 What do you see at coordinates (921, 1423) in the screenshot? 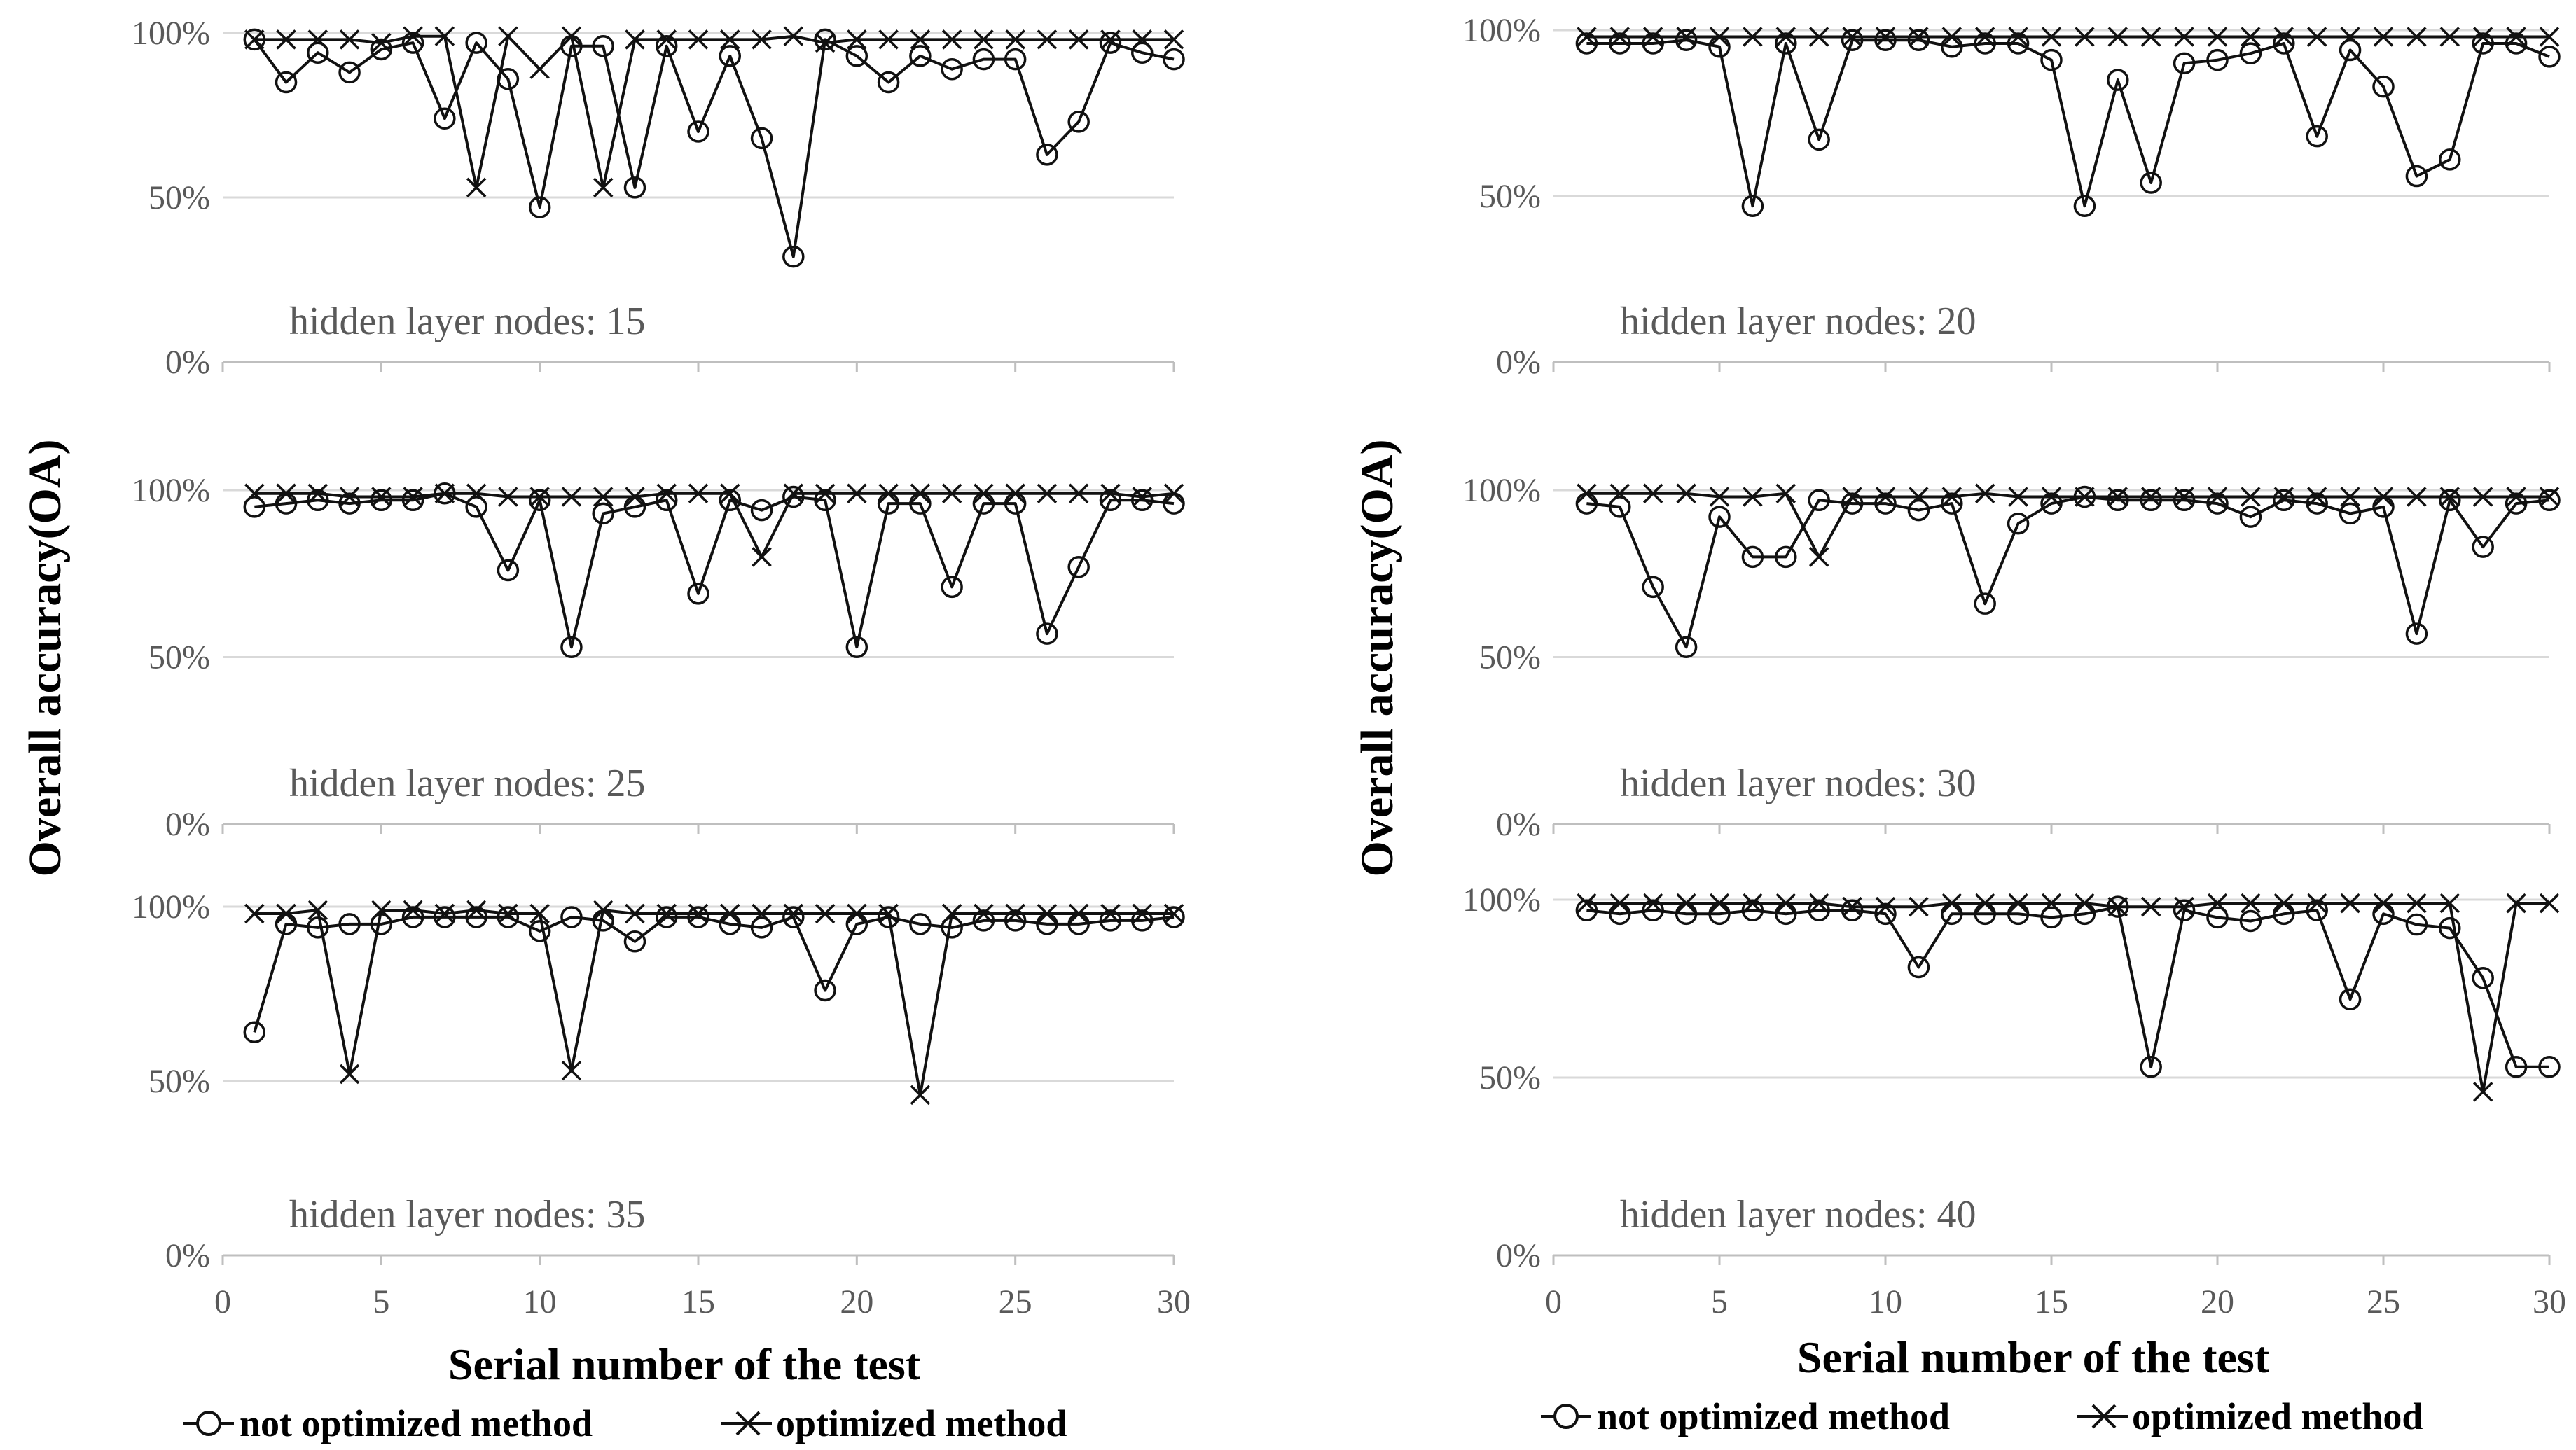
I see `legend-label-optimized-left: optimized method` at bounding box center [921, 1423].